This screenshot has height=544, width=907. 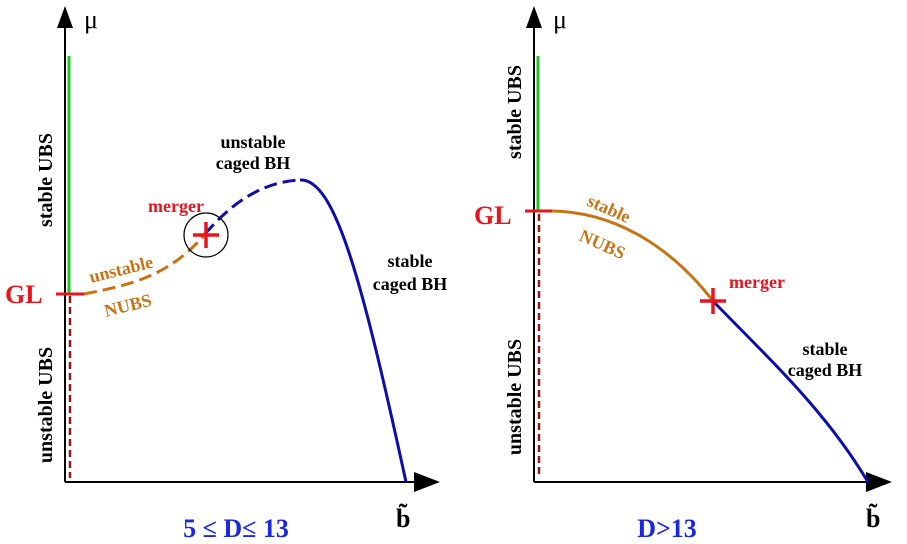 What do you see at coordinates (493, 215) in the screenshot?
I see `right-gl-label: GL` at bounding box center [493, 215].